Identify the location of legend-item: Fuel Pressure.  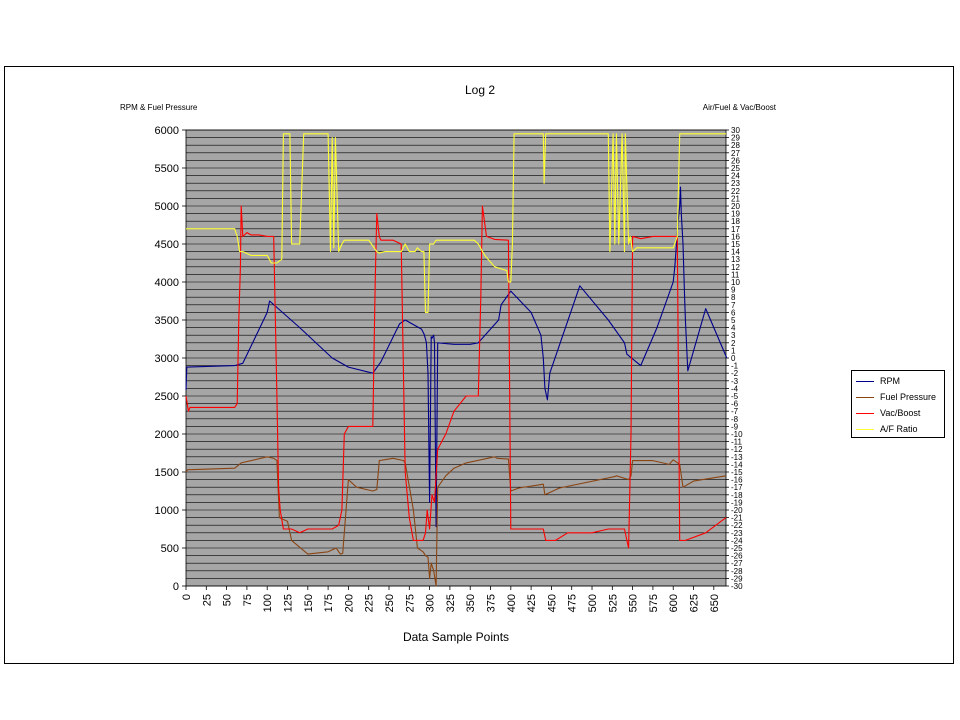
(896, 397).